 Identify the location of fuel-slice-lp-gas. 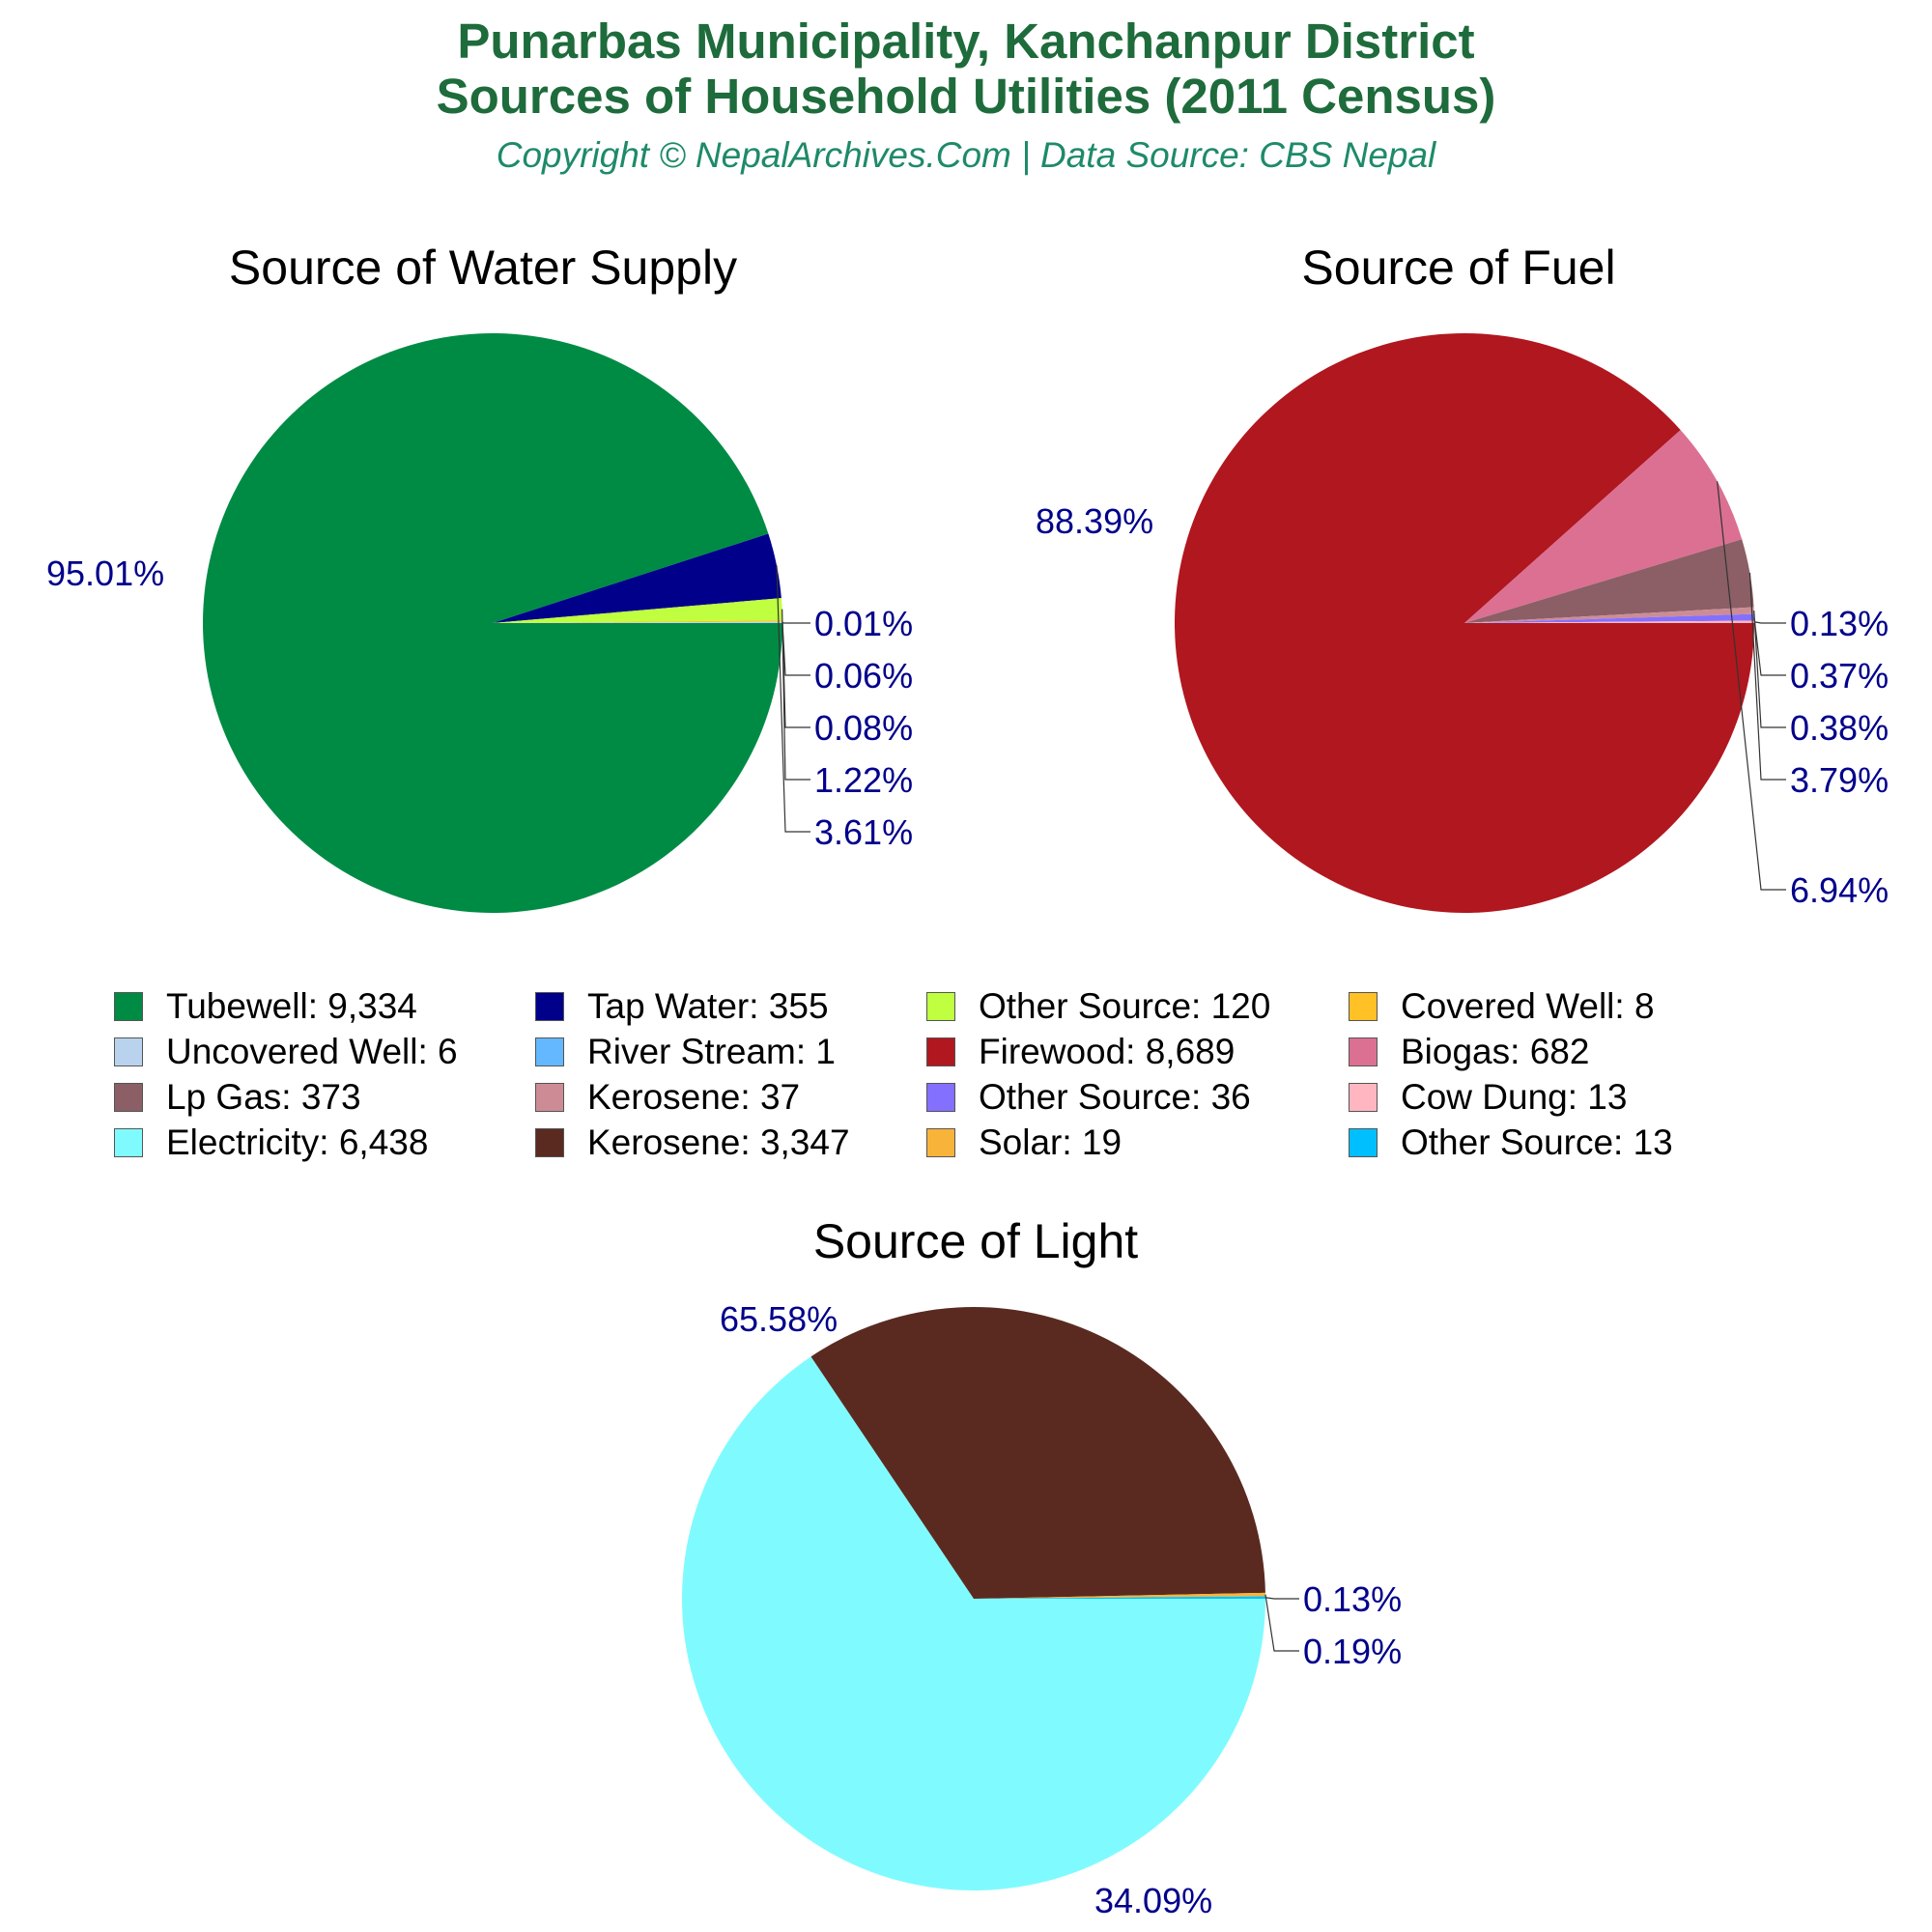
(1609, 581).